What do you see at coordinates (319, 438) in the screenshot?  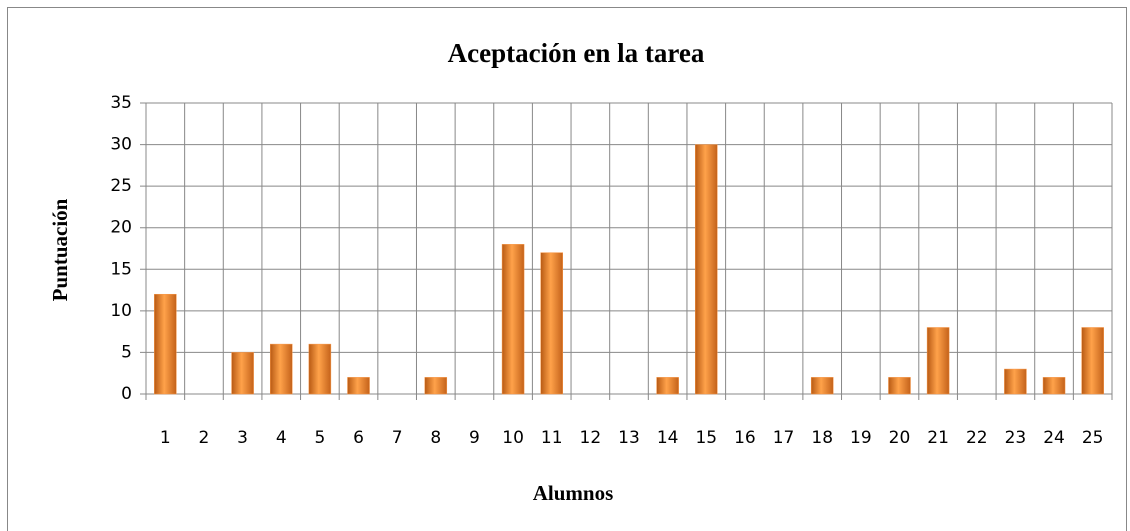 I see `x-tick-label: 5` at bounding box center [319, 438].